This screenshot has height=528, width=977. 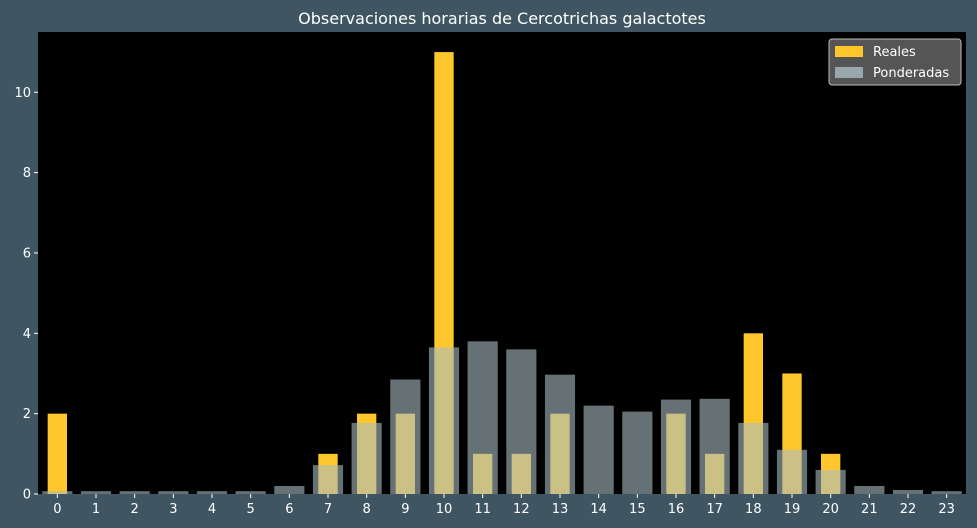 I want to click on legend-label-reales: Reales, so click(x=894, y=52).